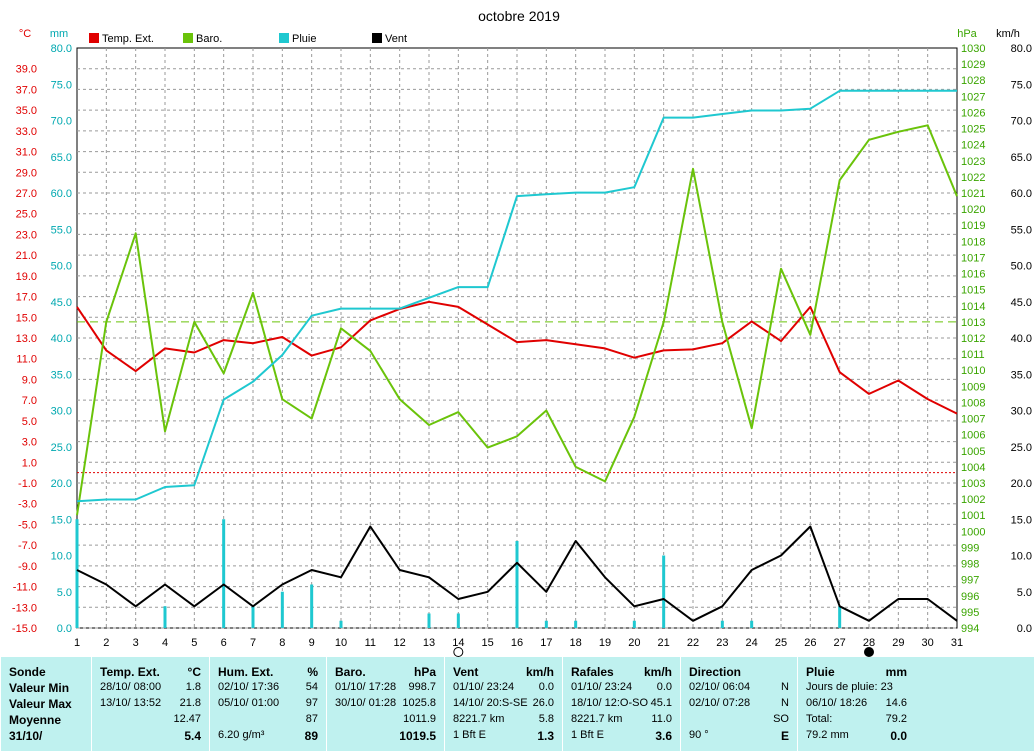 This screenshot has width=1034, height=751. I want to click on baro-tick-label: 1021, so click(973, 194).